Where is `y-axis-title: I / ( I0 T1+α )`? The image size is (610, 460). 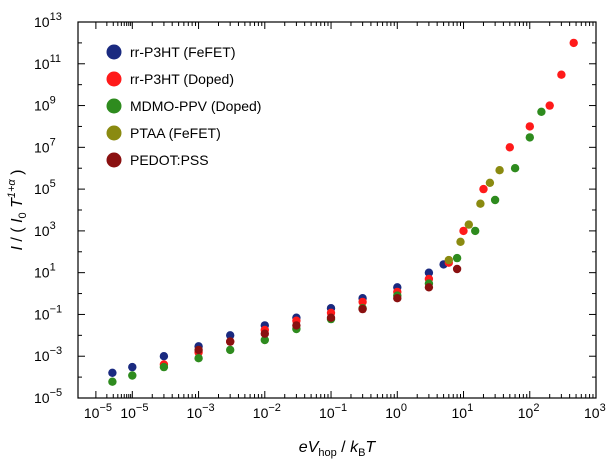
y-axis-title: I / ( I0 T1+α ) is located at coordinates (17, 210).